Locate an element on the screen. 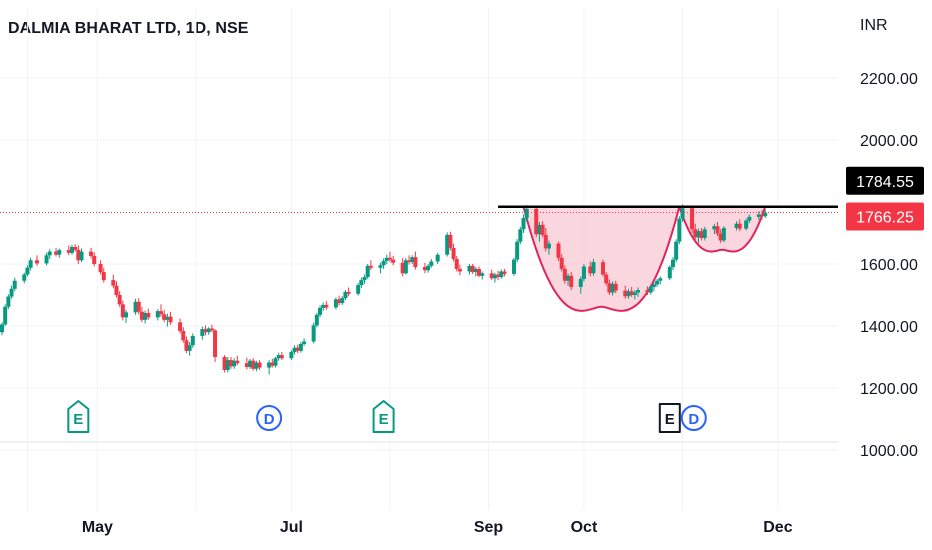 Image resolution: width=932 pixels, height=550 pixels. price-label-bg is located at coordinates (885, 180).